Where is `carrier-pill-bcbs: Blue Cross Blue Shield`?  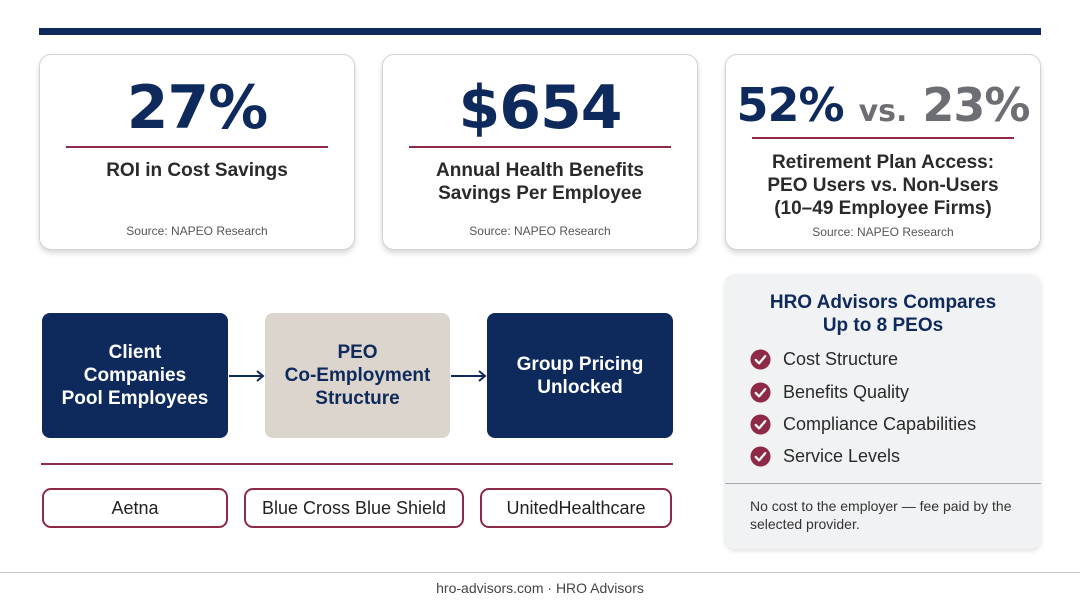 carrier-pill-bcbs: Blue Cross Blue Shield is located at coordinates (354, 508).